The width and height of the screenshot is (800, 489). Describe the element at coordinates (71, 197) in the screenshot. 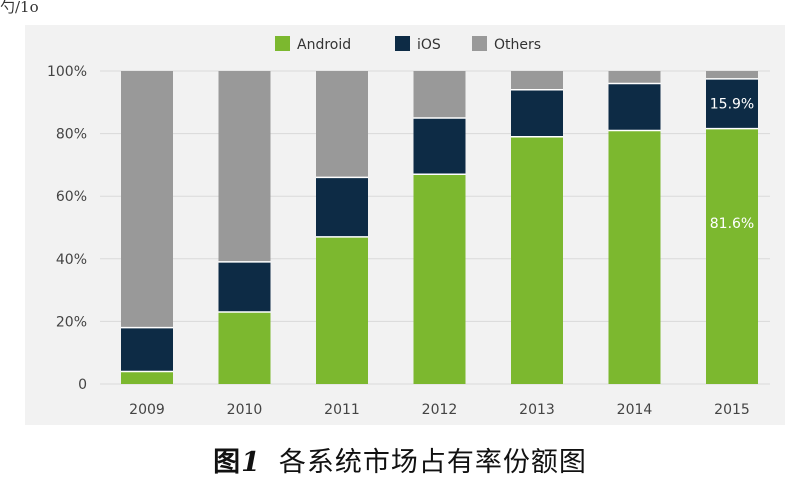

I see `y-tick-label: 60%` at that location.